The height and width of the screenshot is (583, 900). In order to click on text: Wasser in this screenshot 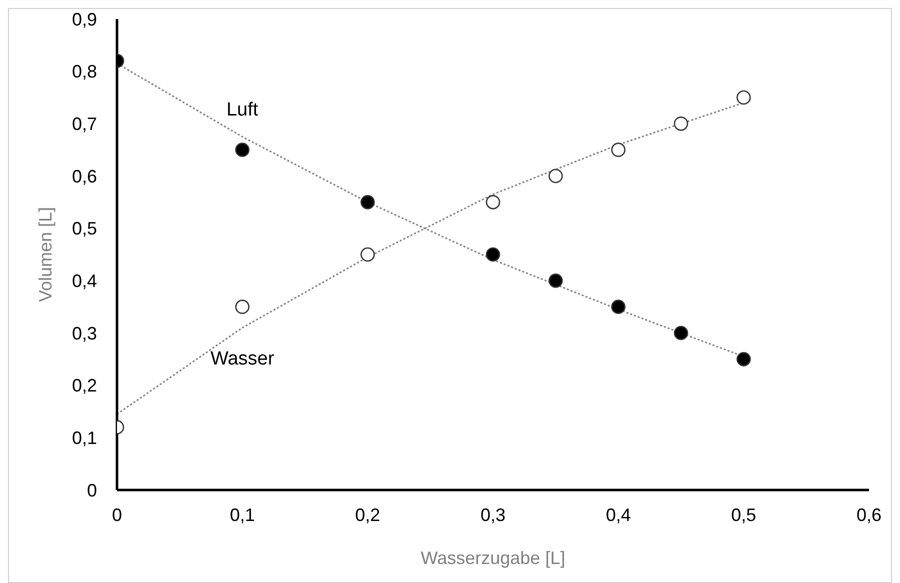, I will do `click(242, 359)`.